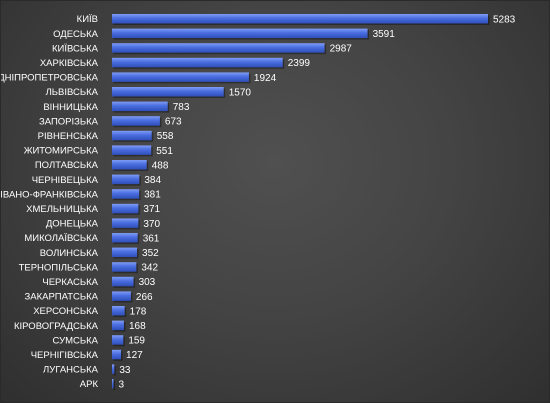 The height and width of the screenshot is (403, 550). Describe the element at coordinates (160, 165) in the screenshot. I see `value-label: 488` at that location.